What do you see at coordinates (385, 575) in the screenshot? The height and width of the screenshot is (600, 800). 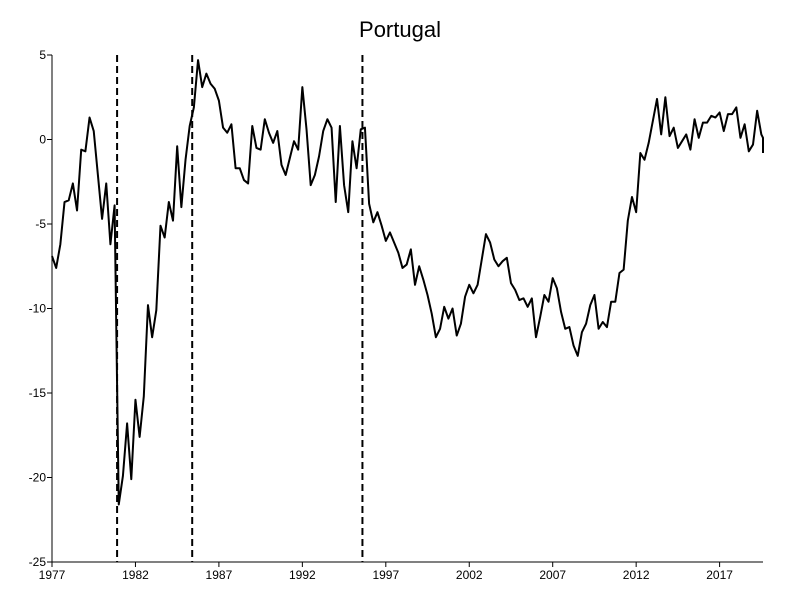 I see `x-tick-label: 1997` at bounding box center [385, 575].